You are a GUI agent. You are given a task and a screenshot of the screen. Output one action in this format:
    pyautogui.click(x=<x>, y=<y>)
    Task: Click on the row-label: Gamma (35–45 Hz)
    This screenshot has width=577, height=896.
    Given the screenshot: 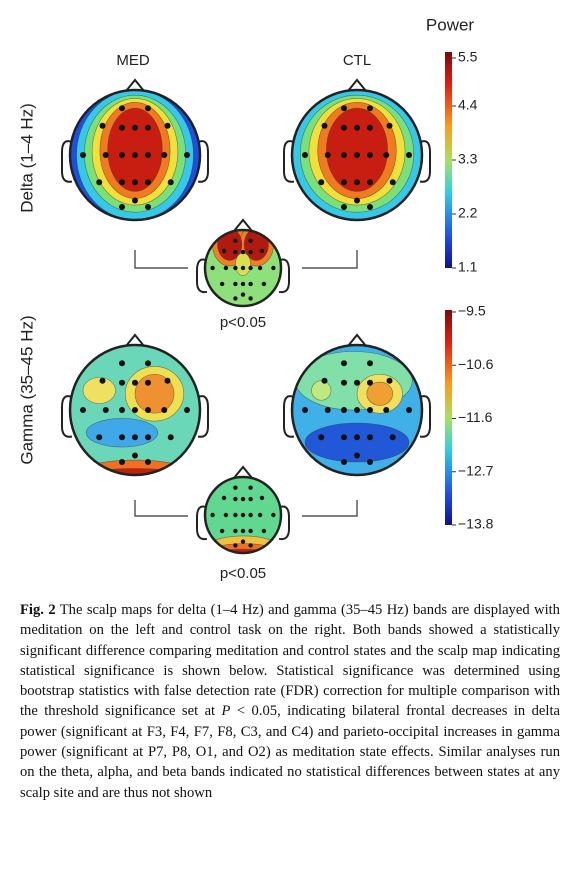 What is the action you would take?
    pyautogui.click(x=26, y=389)
    